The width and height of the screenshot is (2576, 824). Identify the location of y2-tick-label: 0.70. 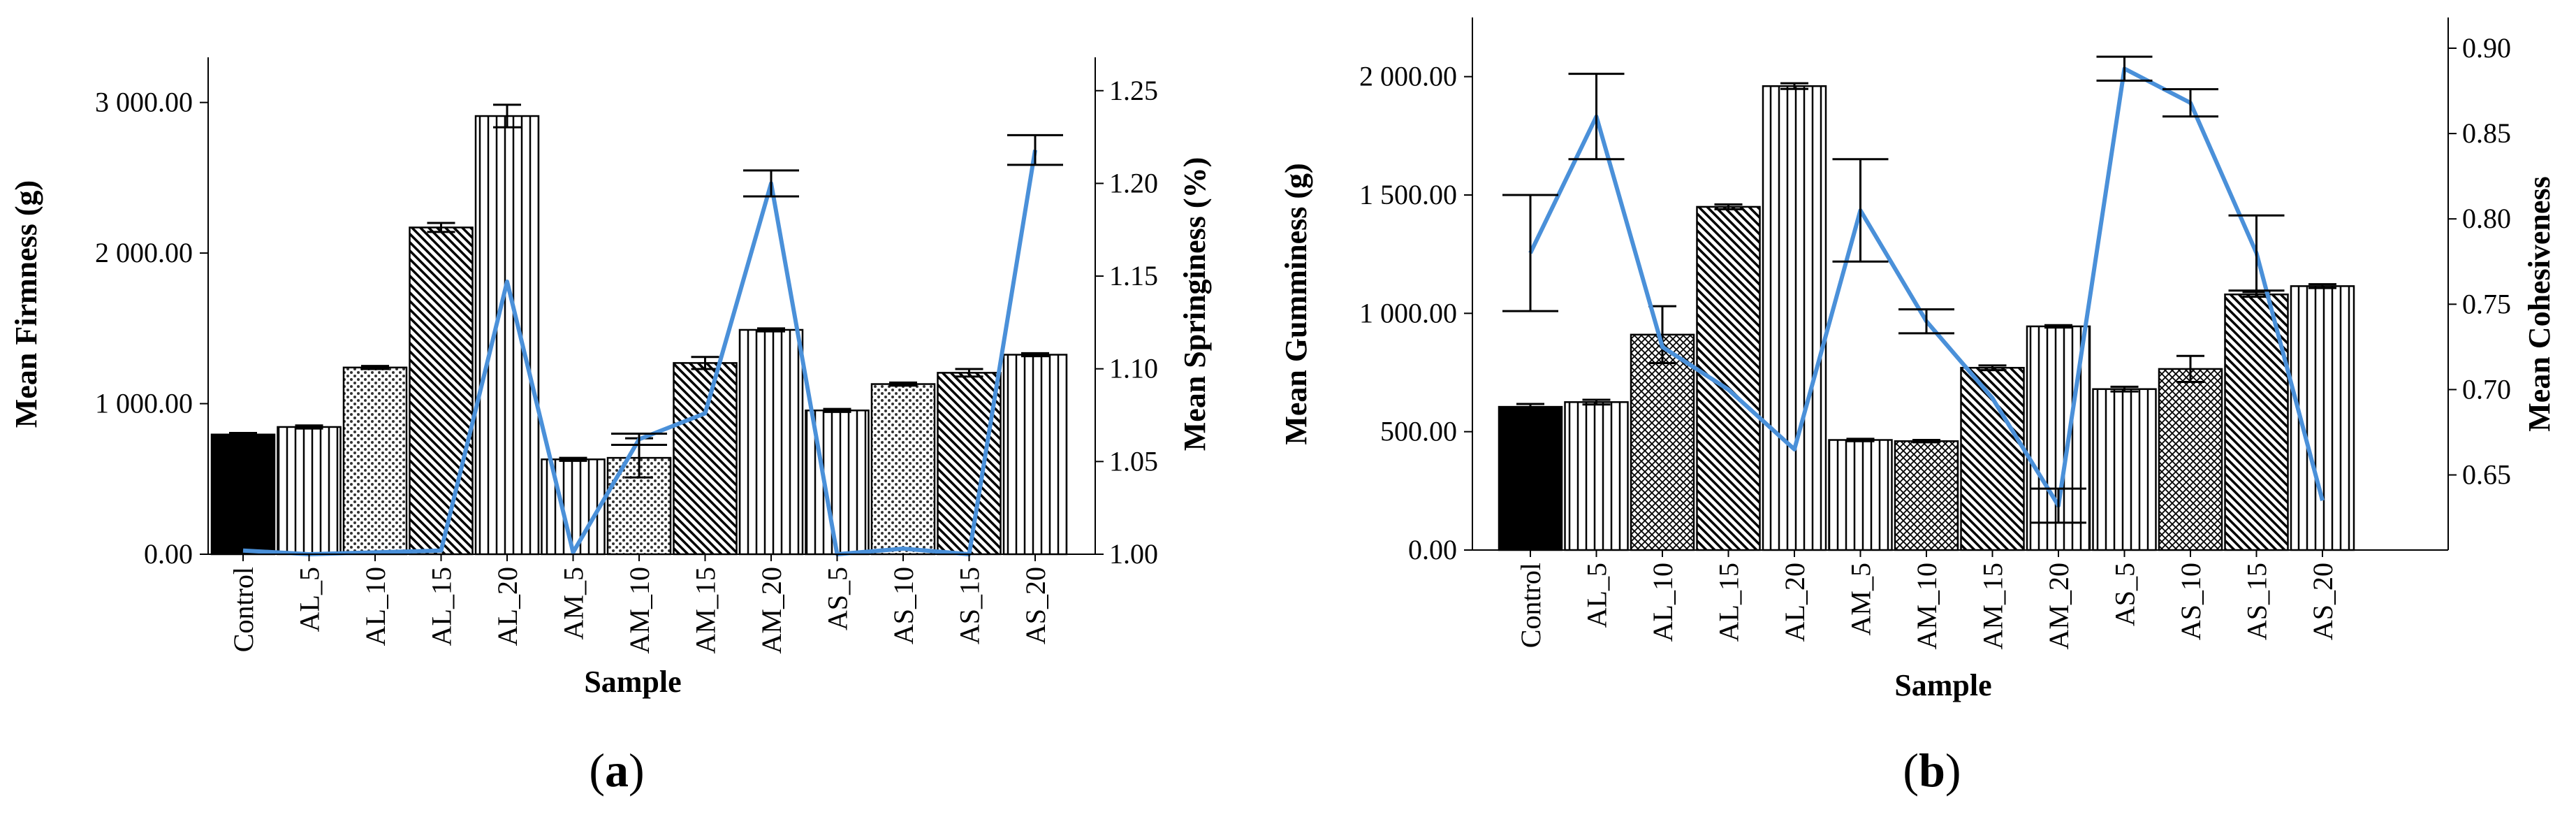
(2486, 389).